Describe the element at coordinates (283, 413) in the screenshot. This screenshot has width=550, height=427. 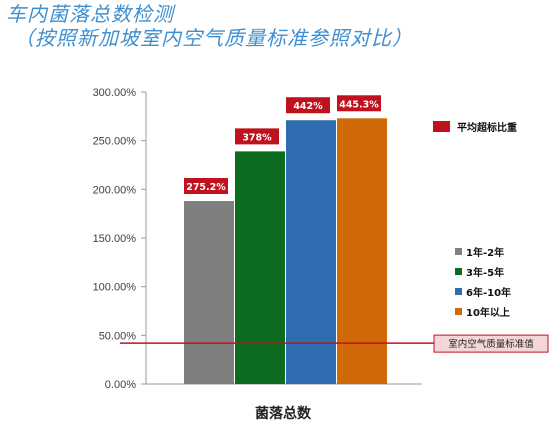
I see `x-axis-label: 菌落总数` at that location.